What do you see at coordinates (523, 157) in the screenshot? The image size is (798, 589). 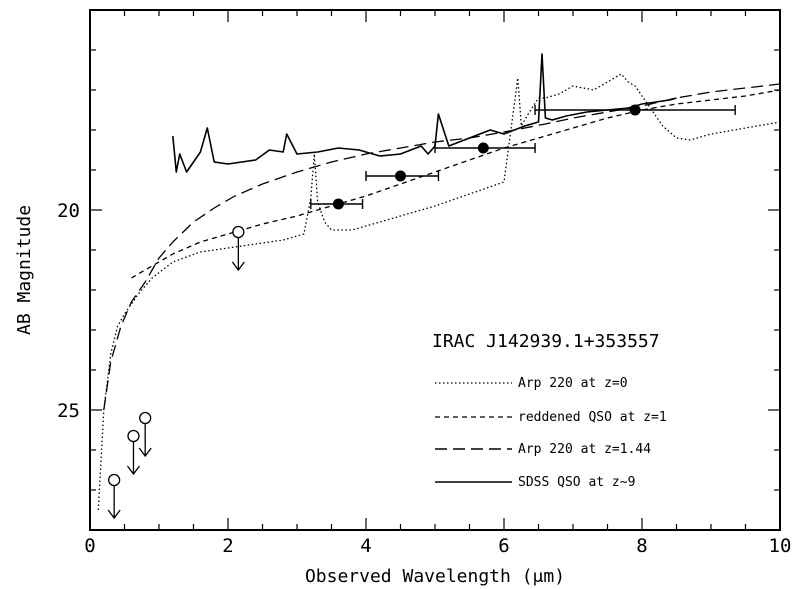 I see `photometry-points` at bounding box center [523, 157].